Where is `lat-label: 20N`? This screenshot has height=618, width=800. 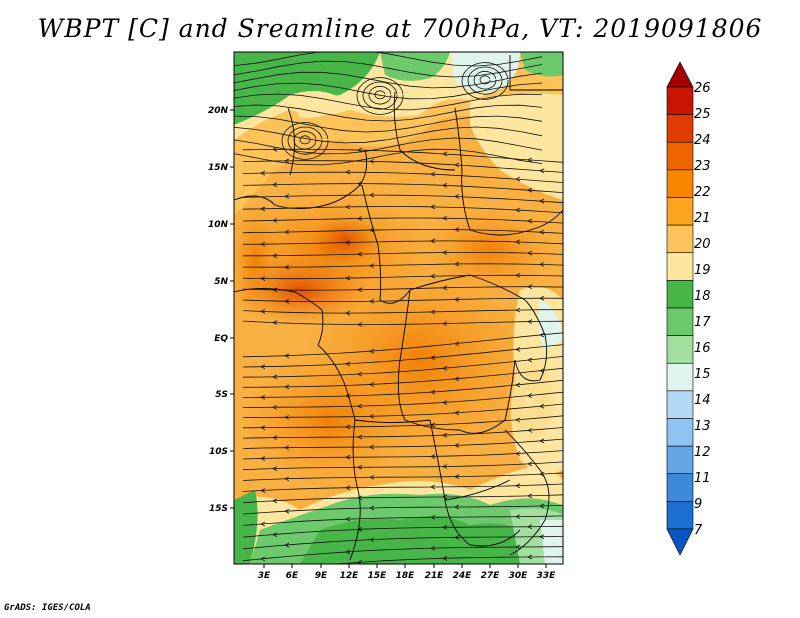
lat-label: 20N is located at coordinates (218, 111).